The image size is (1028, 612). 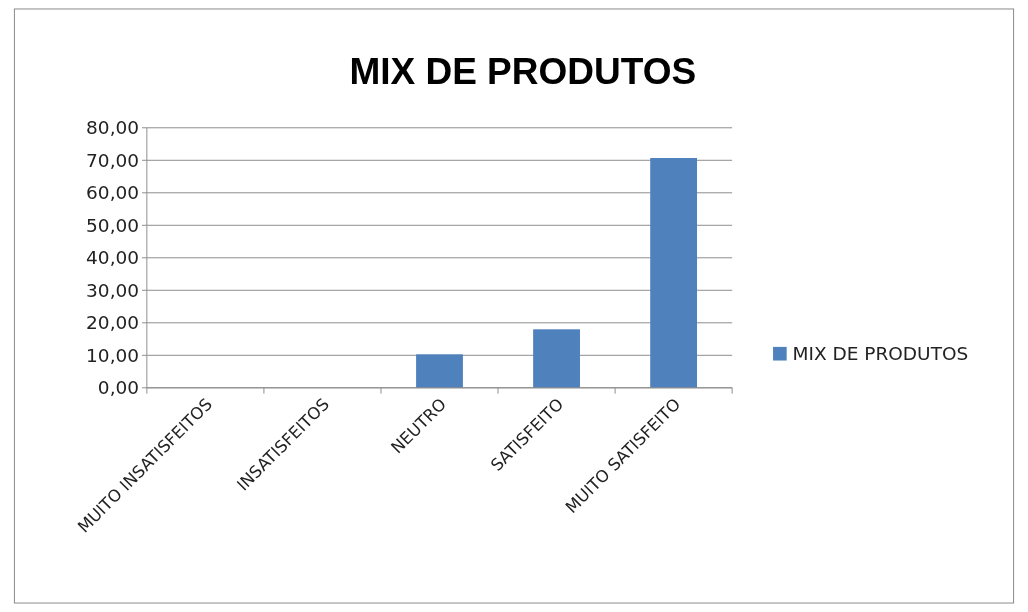 What do you see at coordinates (523, 71) in the screenshot?
I see `chart-title: MIX DE PRODUTOS` at bounding box center [523, 71].